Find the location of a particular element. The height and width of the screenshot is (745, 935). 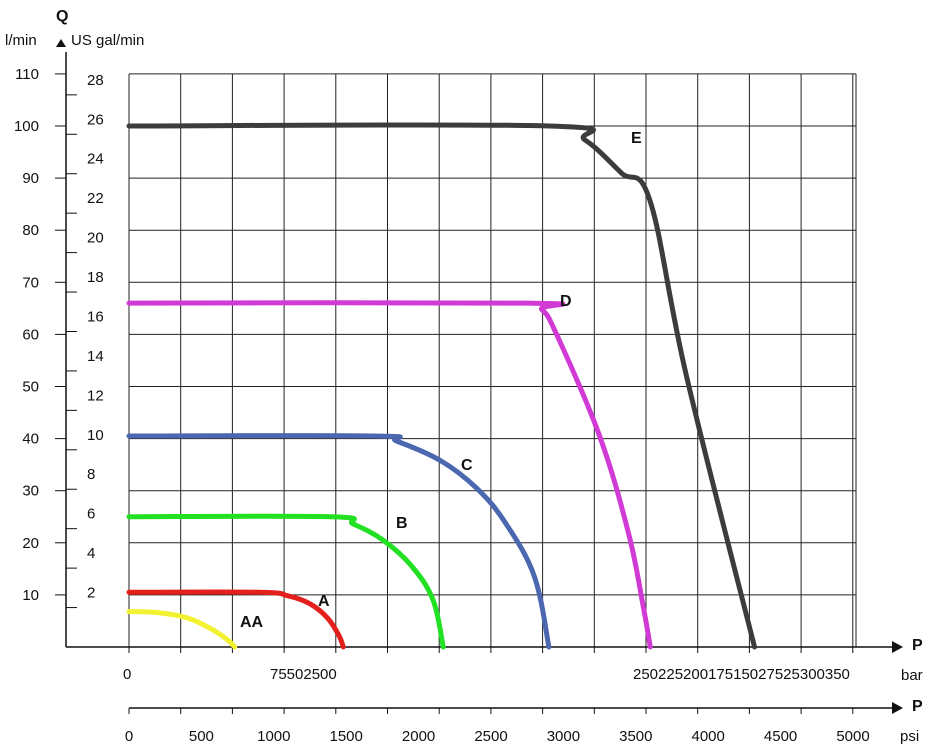

x-axis-arrow-icon is located at coordinates (897, 647).